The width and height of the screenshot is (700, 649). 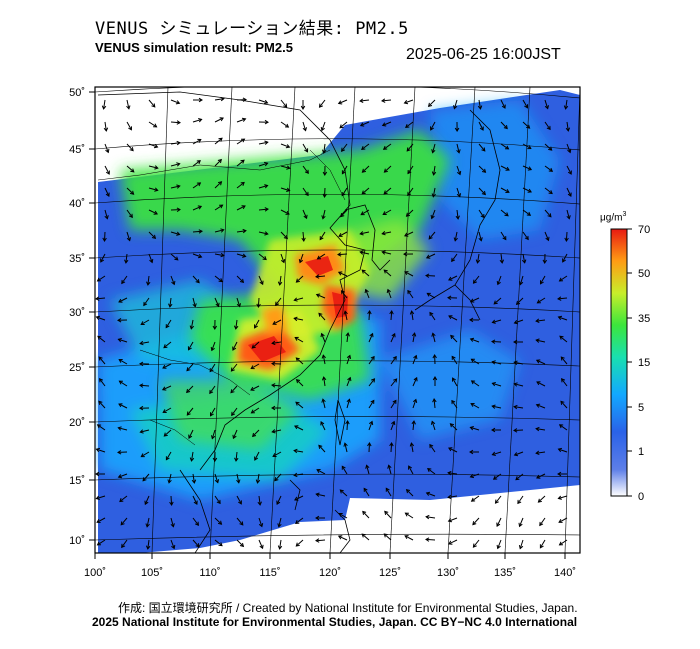 I want to click on lat-label: 25˚, so click(x=77, y=368).